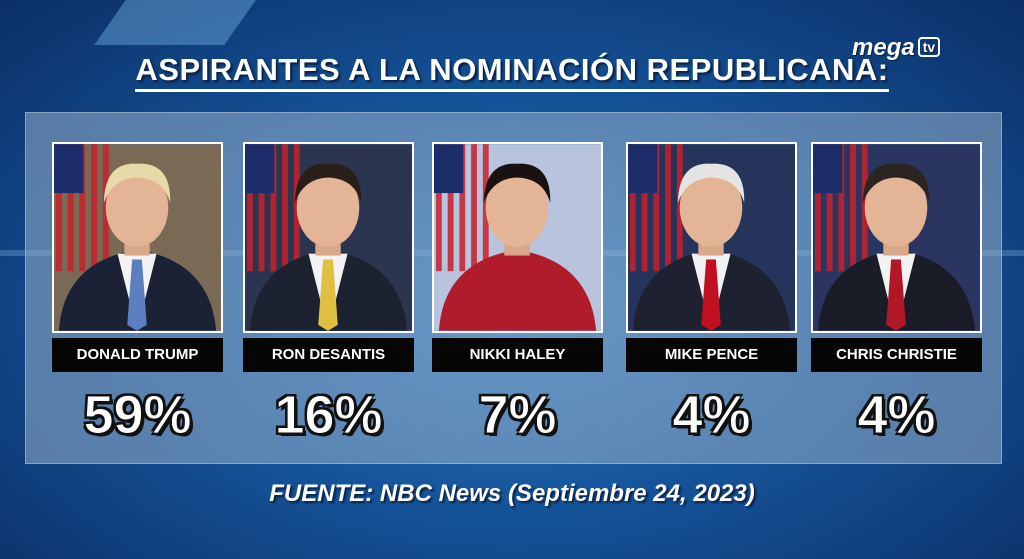  I want to click on candidate-name: RON DESANTIS, so click(328, 355).